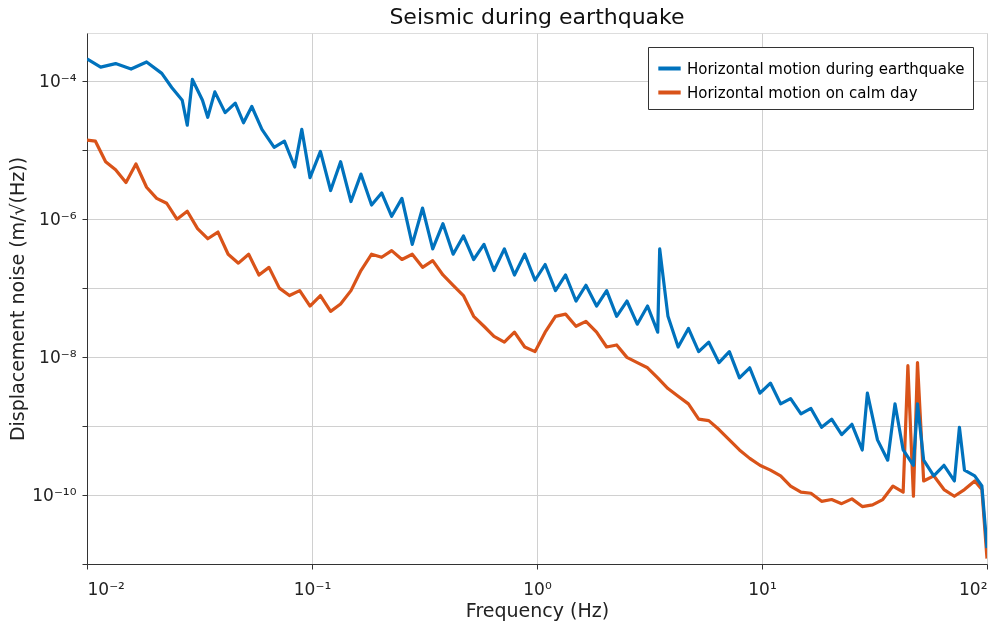 This screenshot has width=1006, height=626. What do you see at coordinates (826, 68) in the screenshot?
I see `legend-label: Horizontal motion during earthquake` at bounding box center [826, 68].